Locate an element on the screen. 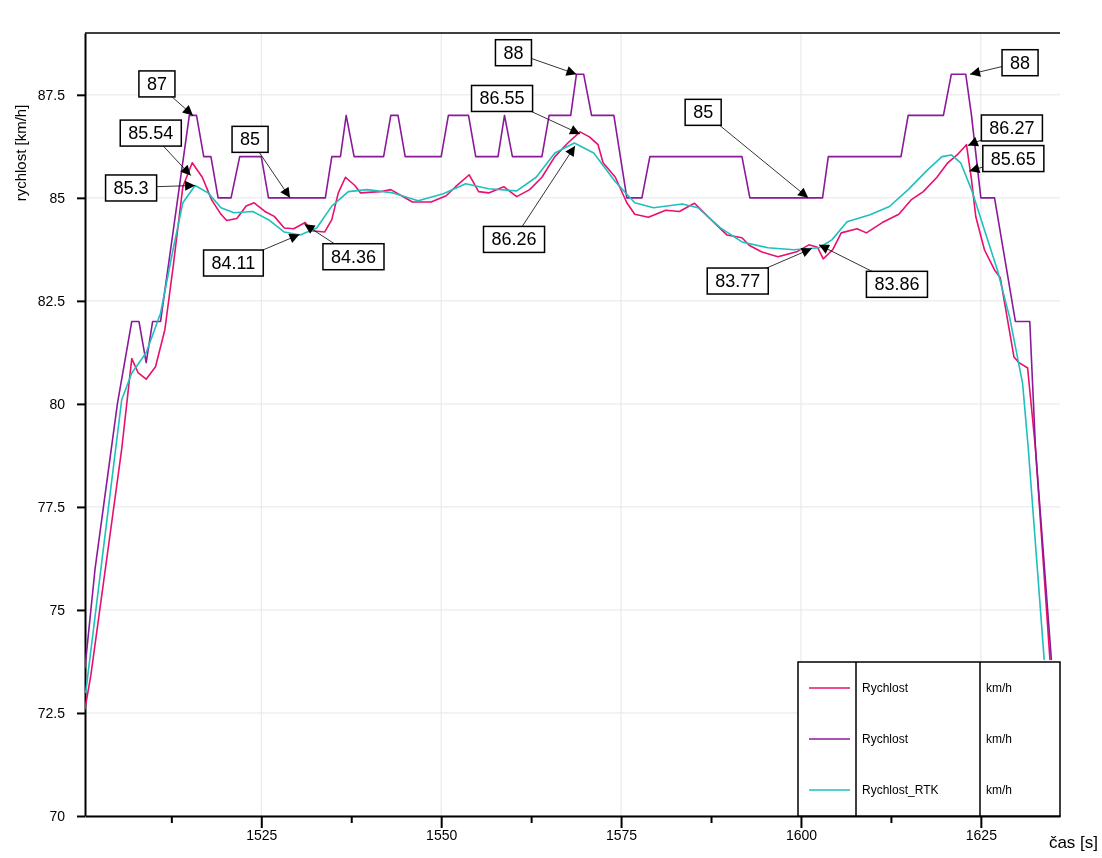 This screenshot has height=858, width=1102. y-axis-title: rychlost [km/h] is located at coordinates (20, 153).